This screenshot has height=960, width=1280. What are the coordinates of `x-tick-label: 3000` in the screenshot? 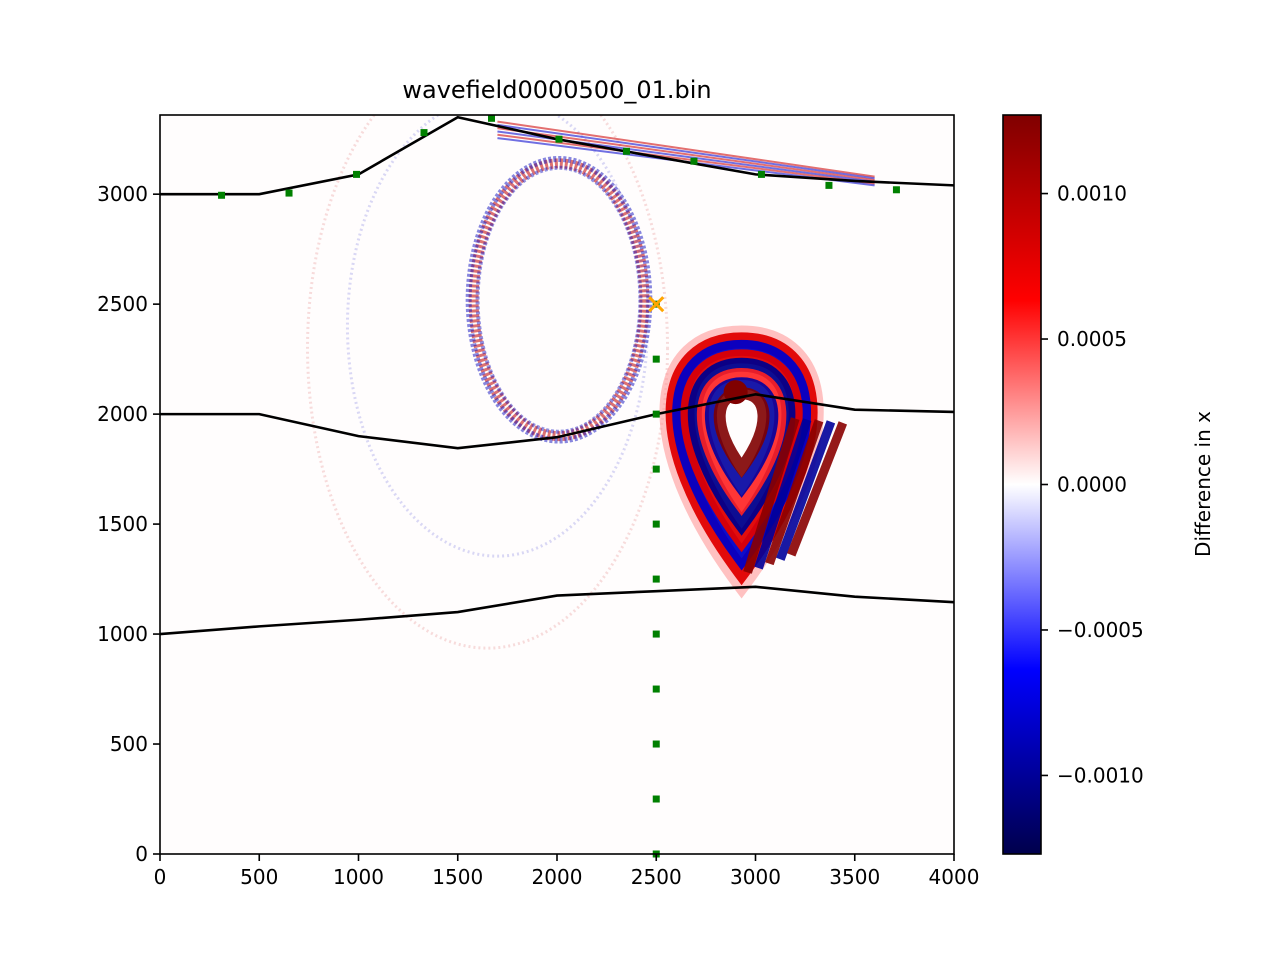 It's located at (755, 877).